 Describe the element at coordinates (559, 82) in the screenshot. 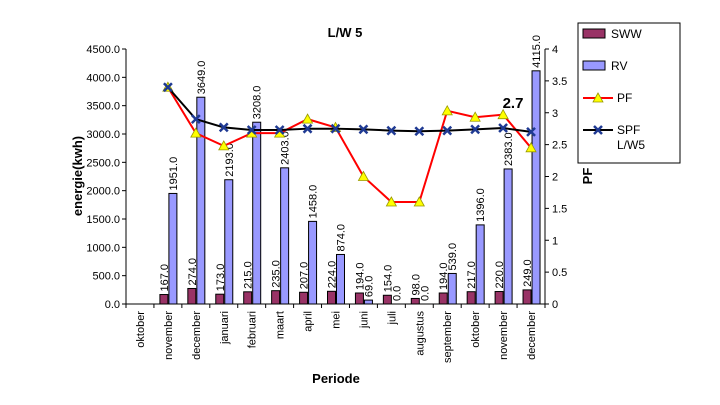

I see `y2-tick-label: 3.5` at that location.